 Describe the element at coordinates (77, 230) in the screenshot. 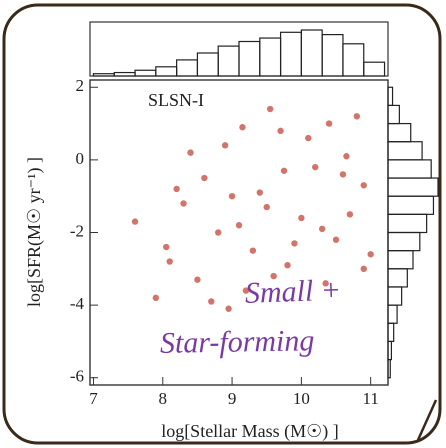

I see `y-tick-label: -2` at that location.